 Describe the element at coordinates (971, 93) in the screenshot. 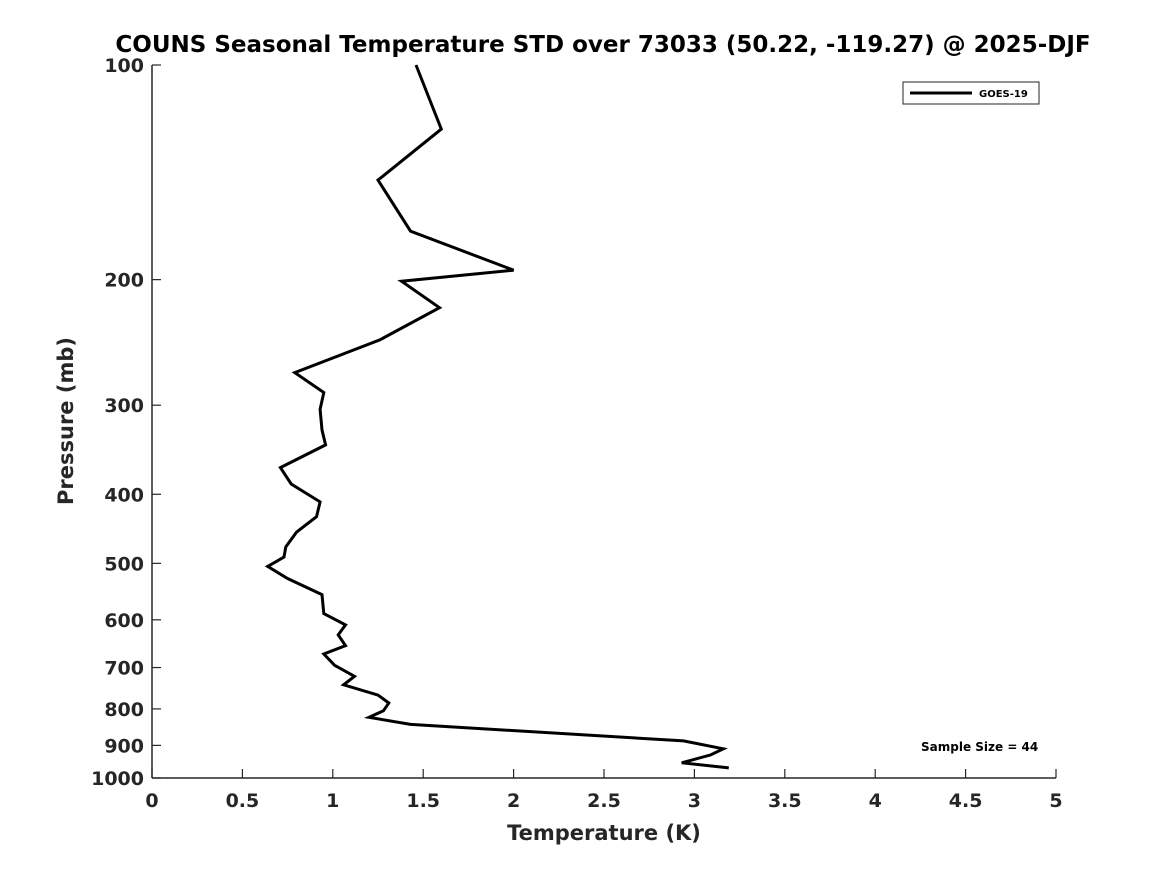

I see `legend: GOES-19` at that location.